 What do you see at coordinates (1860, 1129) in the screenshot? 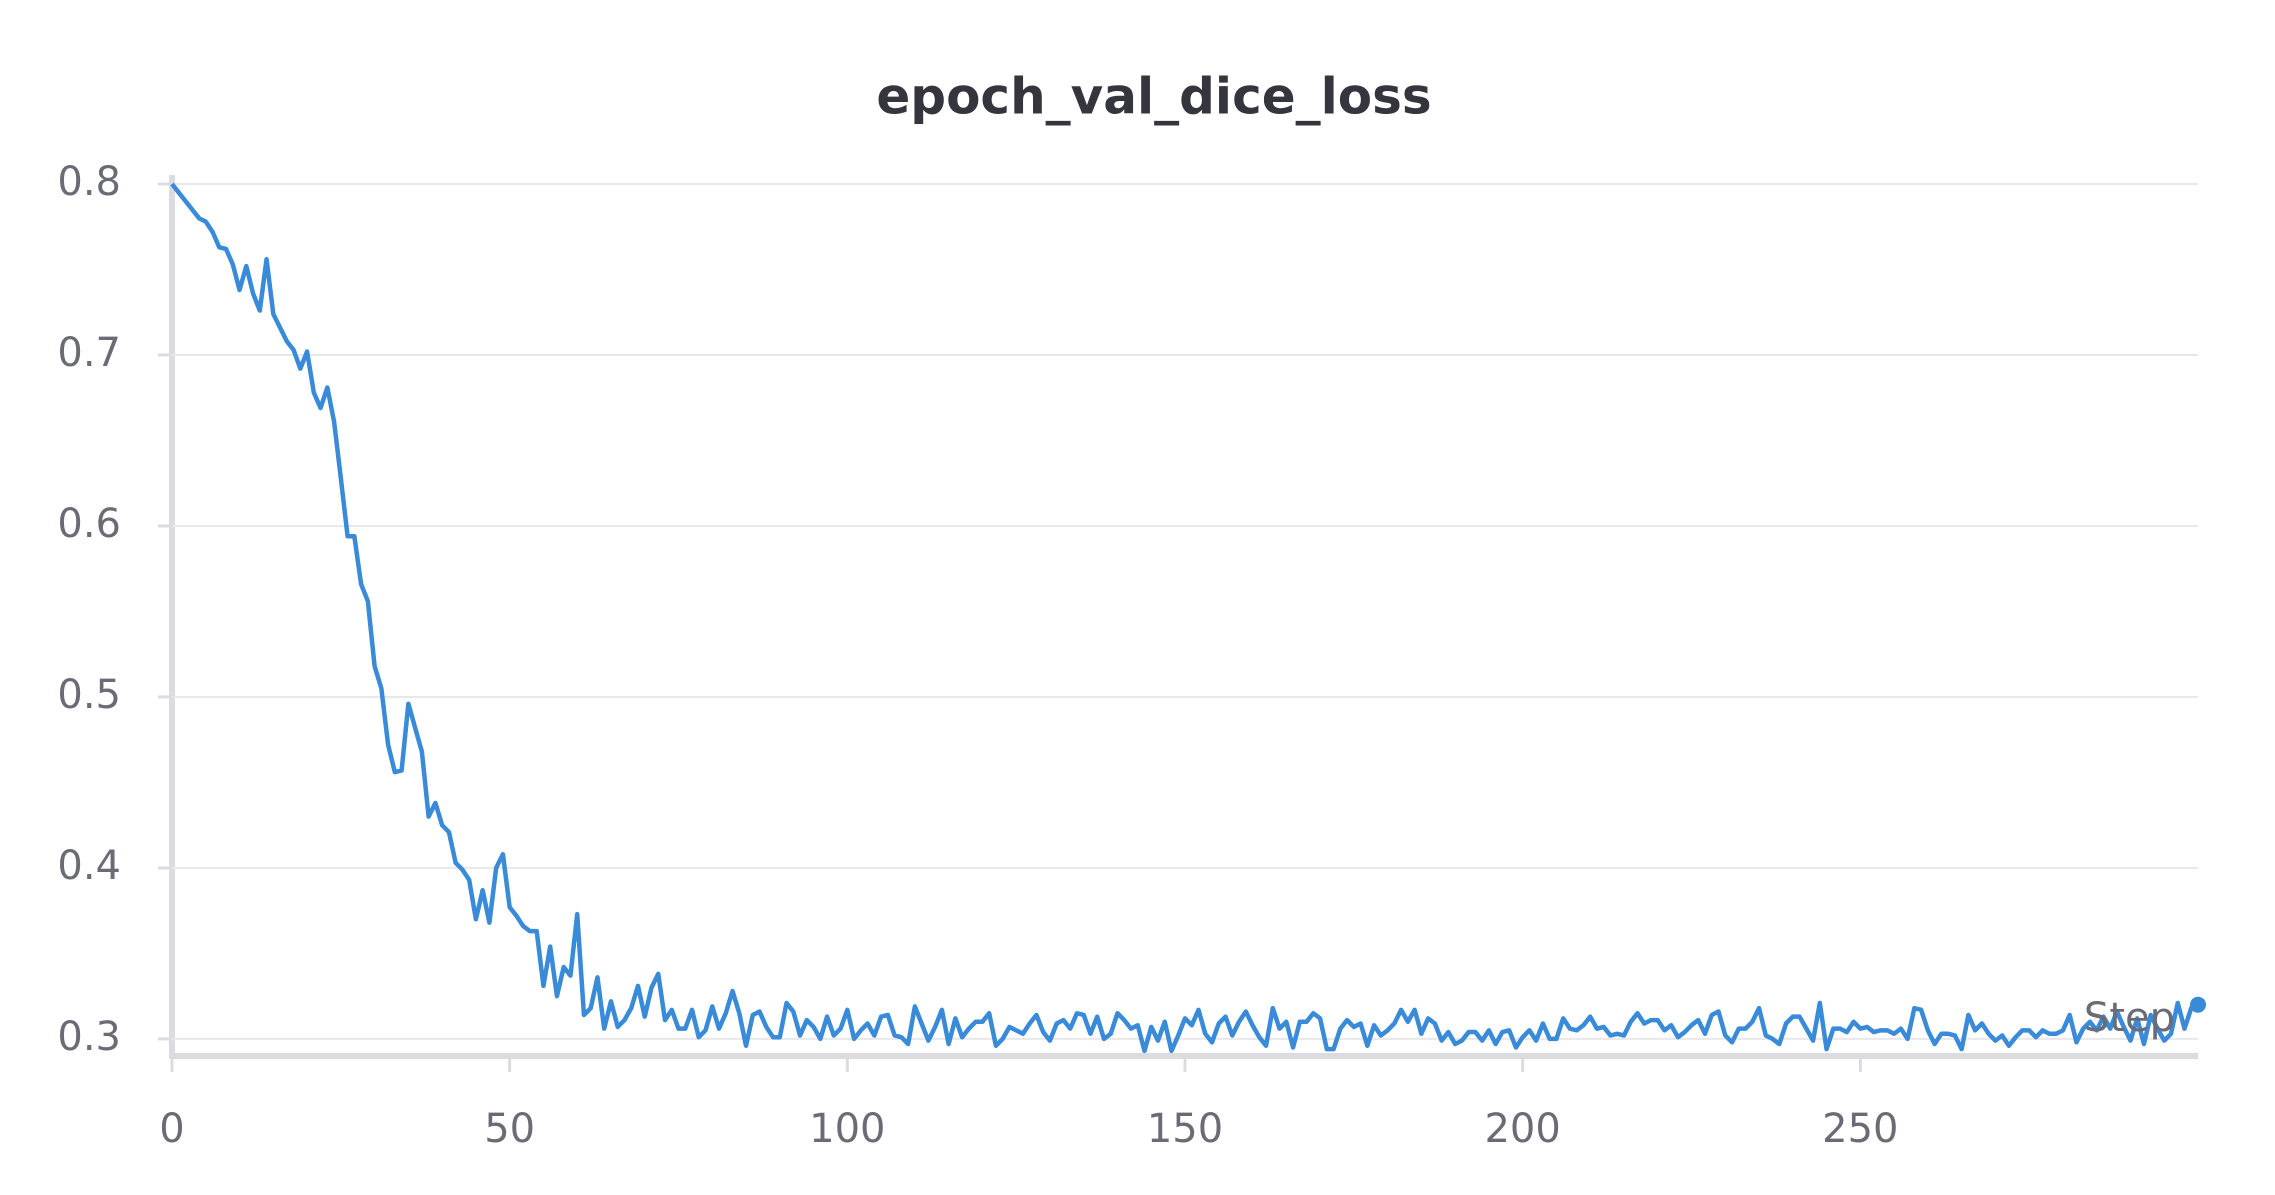
I see `x-tick-label: 250` at bounding box center [1860, 1129].